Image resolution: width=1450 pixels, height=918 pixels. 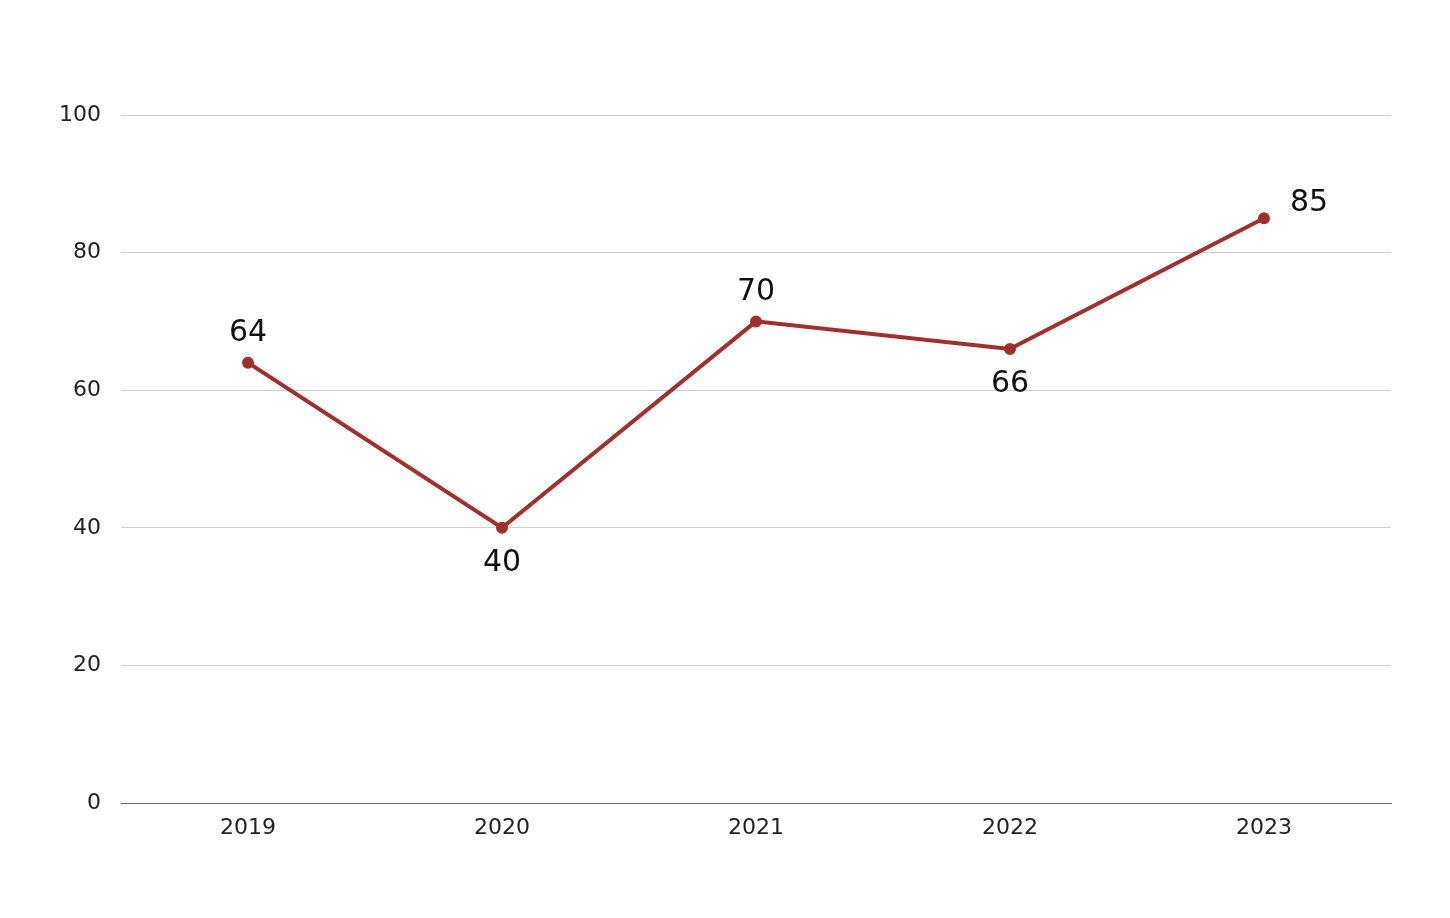 I want to click on y-tick-label: 40, so click(x=87, y=526).